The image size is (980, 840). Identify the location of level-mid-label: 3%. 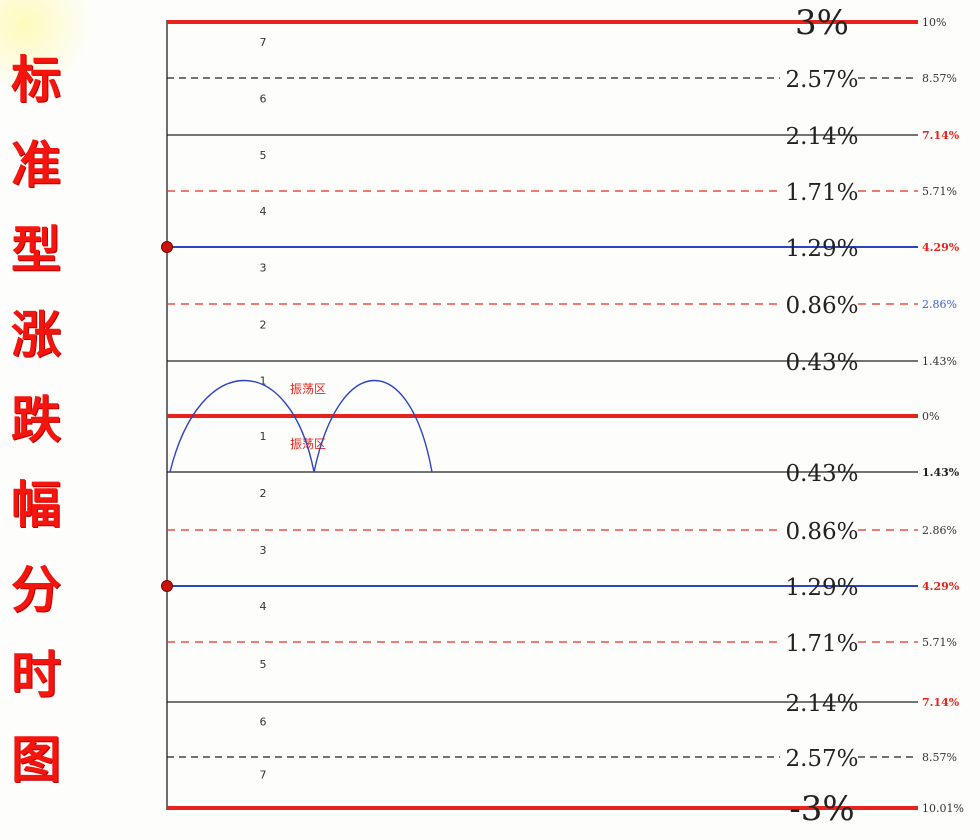
(822, 23).